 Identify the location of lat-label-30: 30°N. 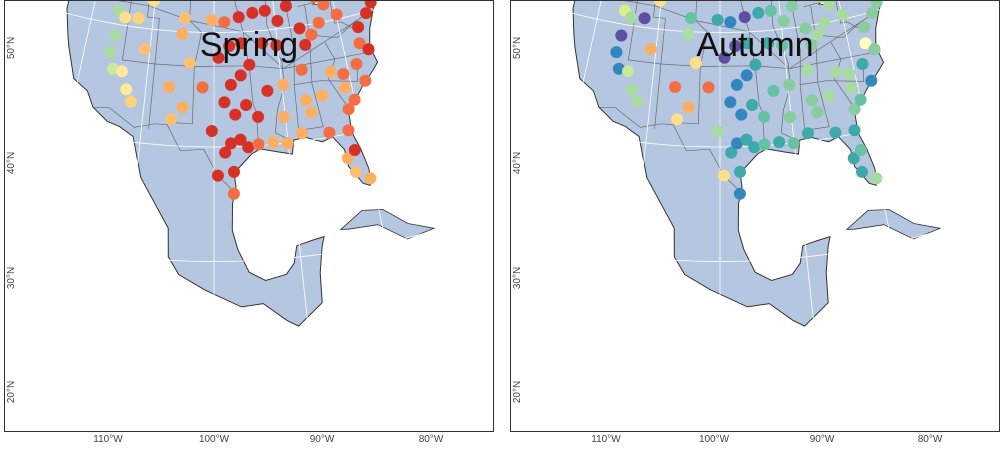
(517, 278).